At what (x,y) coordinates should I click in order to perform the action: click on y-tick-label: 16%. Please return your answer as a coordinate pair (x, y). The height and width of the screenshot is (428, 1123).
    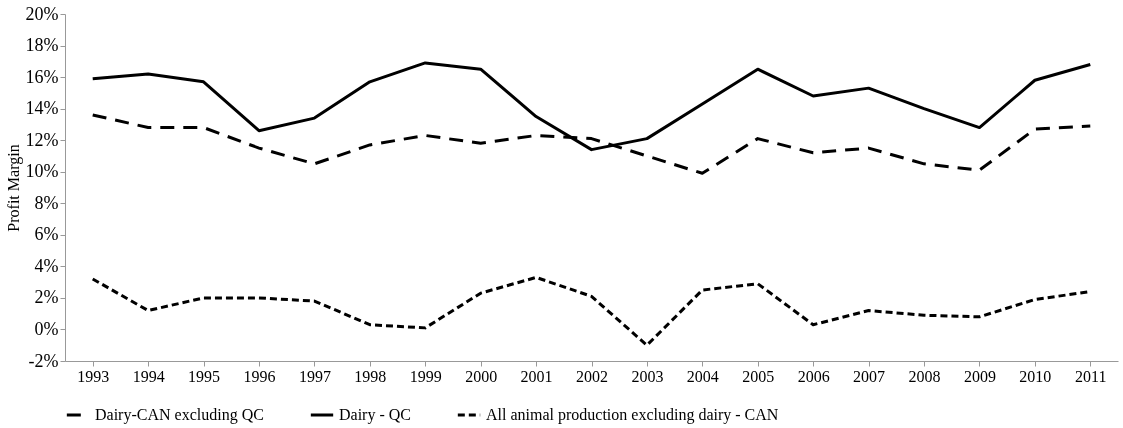
    Looking at the image, I should click on (42, 76).